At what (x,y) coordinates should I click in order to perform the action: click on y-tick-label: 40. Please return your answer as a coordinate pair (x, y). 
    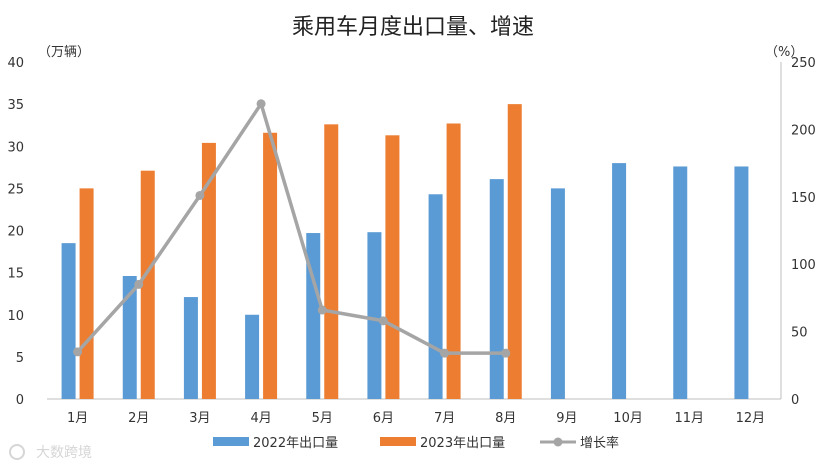
    Looking at the image, I should click on (15, 63).